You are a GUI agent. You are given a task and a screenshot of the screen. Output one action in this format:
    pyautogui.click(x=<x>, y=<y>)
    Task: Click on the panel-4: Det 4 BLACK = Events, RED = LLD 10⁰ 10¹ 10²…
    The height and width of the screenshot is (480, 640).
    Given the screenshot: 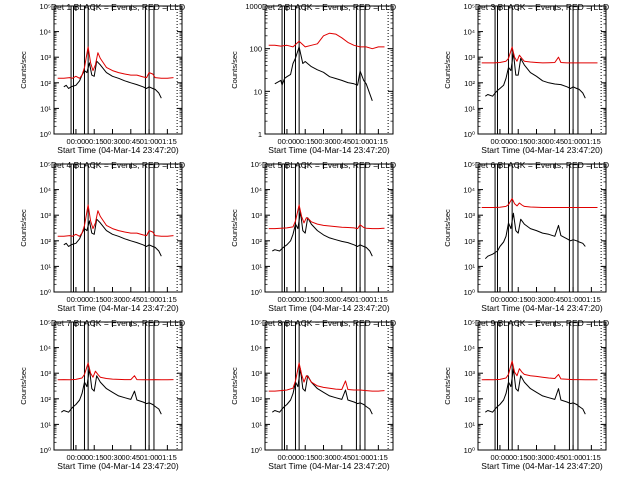 What is the action you would take?
    pyautogui.click(x=102, y=236)
    